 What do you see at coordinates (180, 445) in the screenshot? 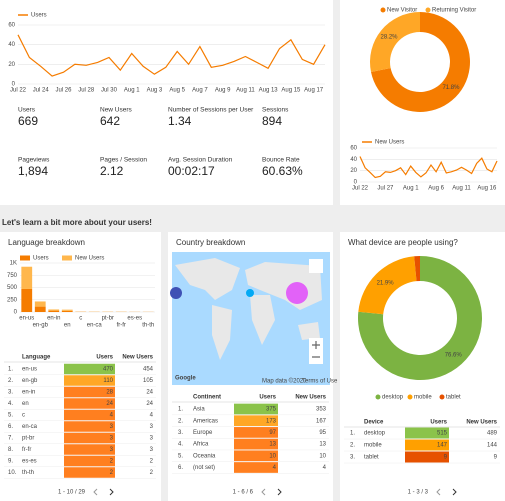
I see `row-rank: 4.` at bounding box center [180, 445].